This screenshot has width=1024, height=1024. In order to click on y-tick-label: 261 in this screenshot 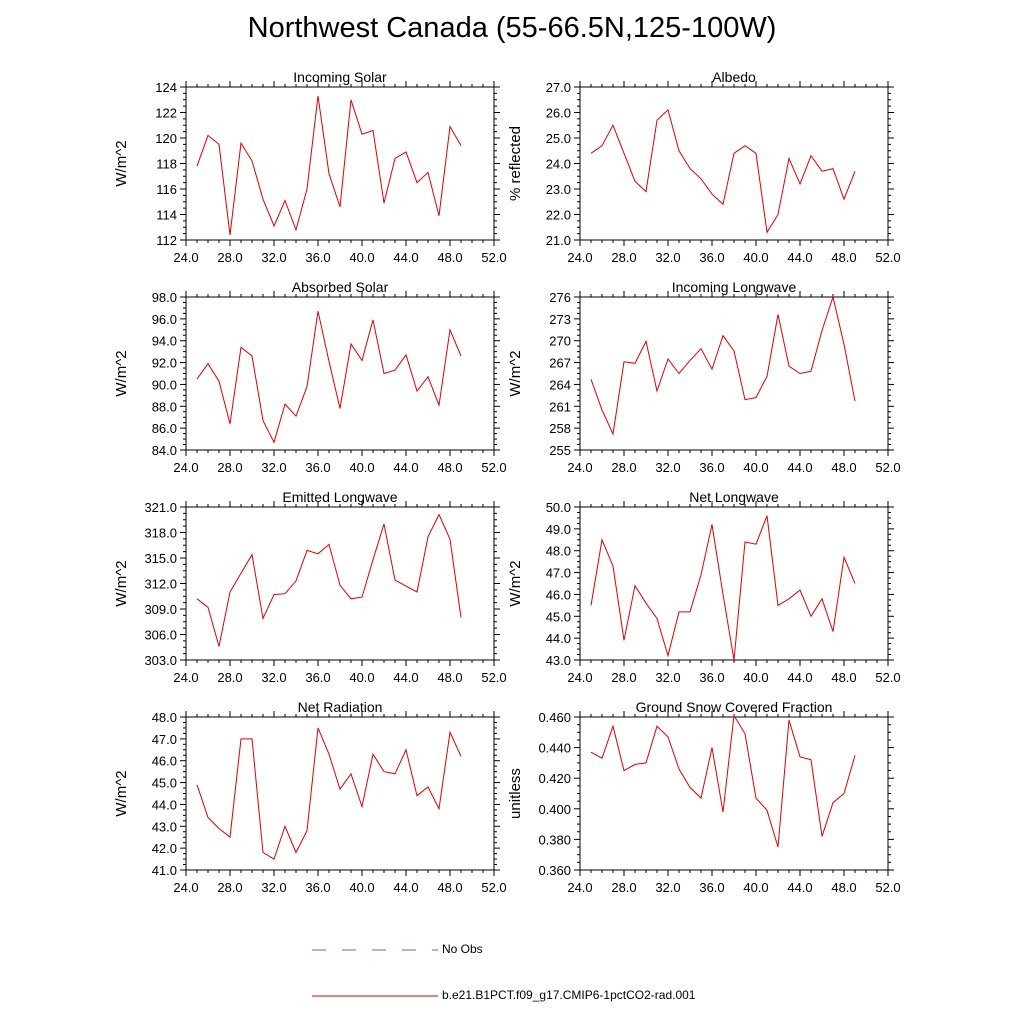, I will do `click(560, 406)`.